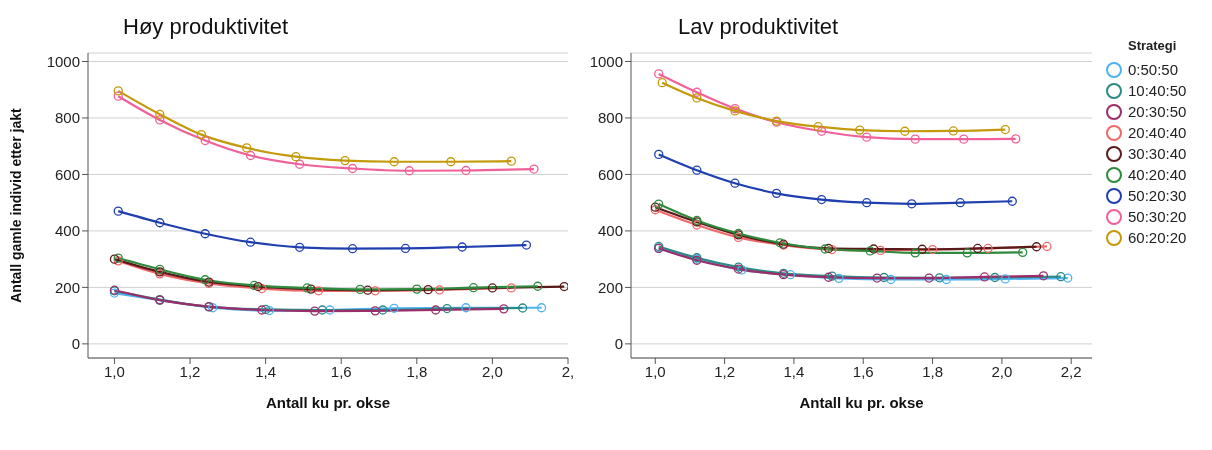 Image resolution: width=1212 pixels, height=450 pixels. I want to click on chart-title: Lav produktivitet, so click(758, 27).